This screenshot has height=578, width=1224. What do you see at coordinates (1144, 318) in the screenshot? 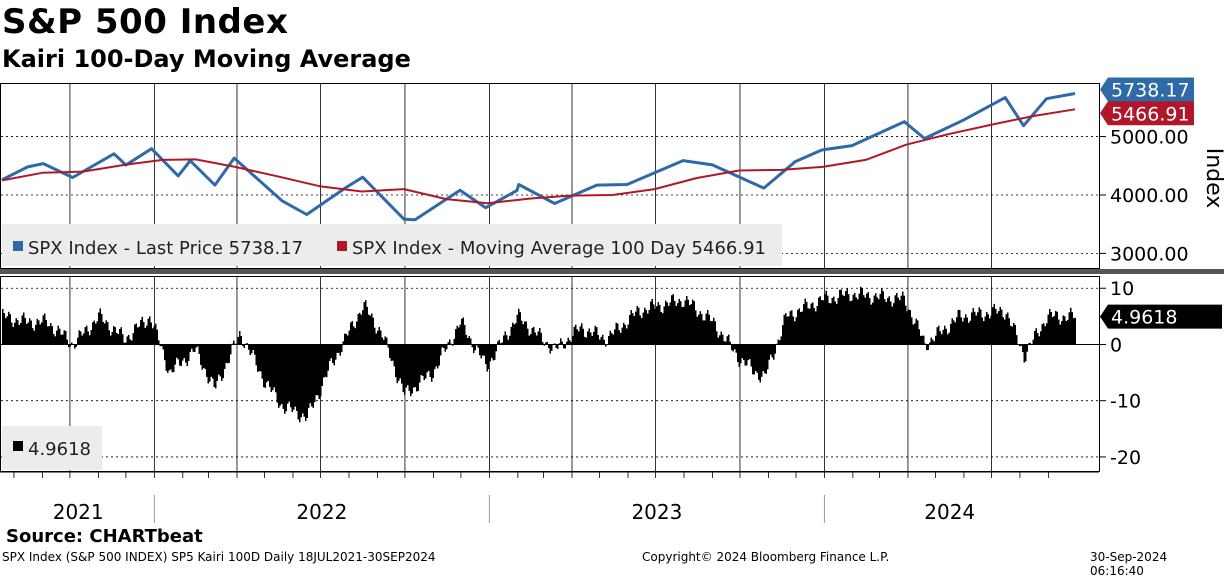
I see `callout-value: 4.9618` at bounding box center [1144, 318].